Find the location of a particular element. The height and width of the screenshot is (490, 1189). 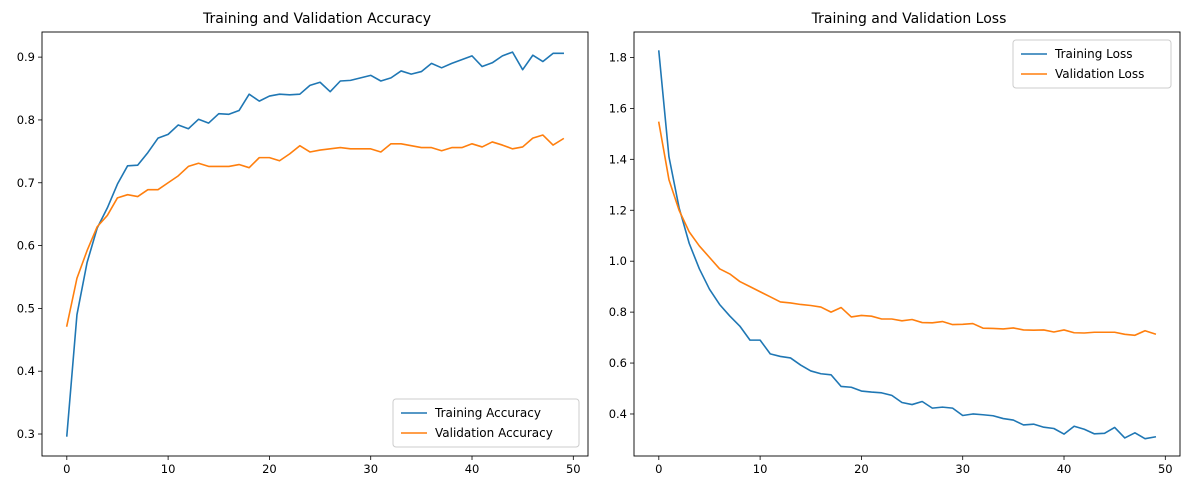

loss-x-tick-label: 40 is located at coordinates (1064, 469).